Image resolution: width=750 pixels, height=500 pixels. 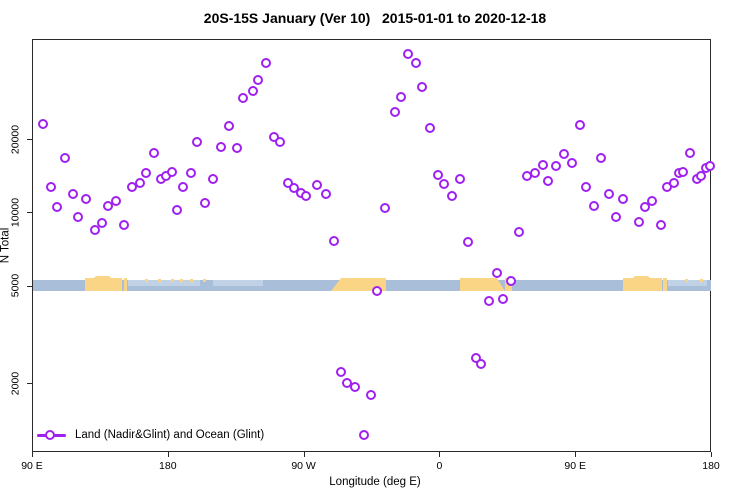 I want to click on legend-marker-icon, so click(x=50, y=435).